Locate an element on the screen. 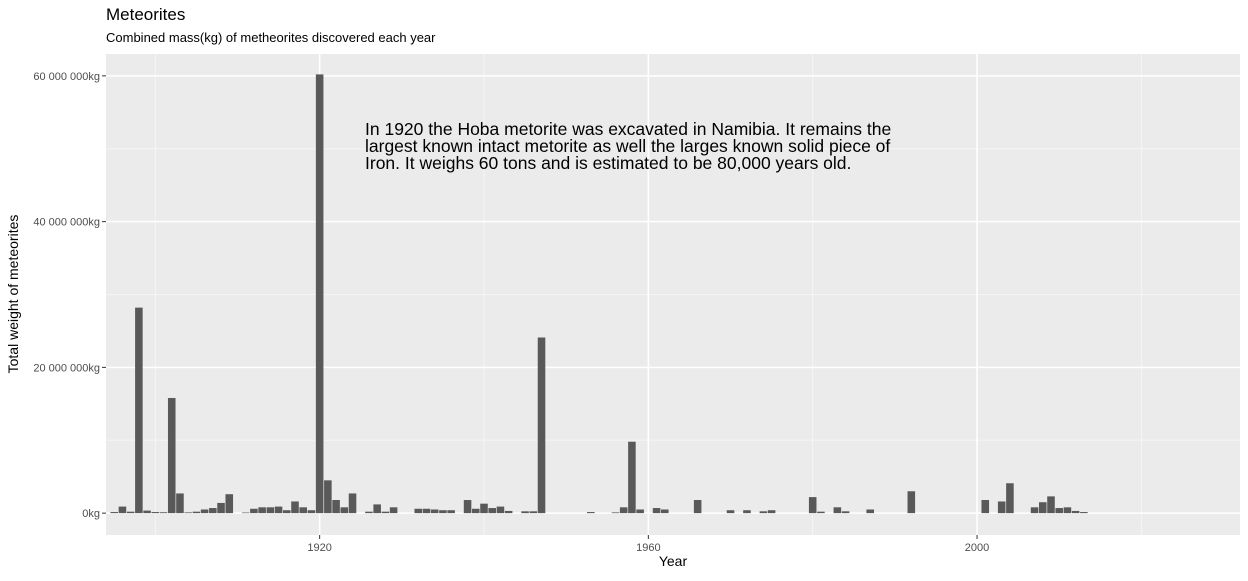  bar-1970 is located at coordinates (730, 512).